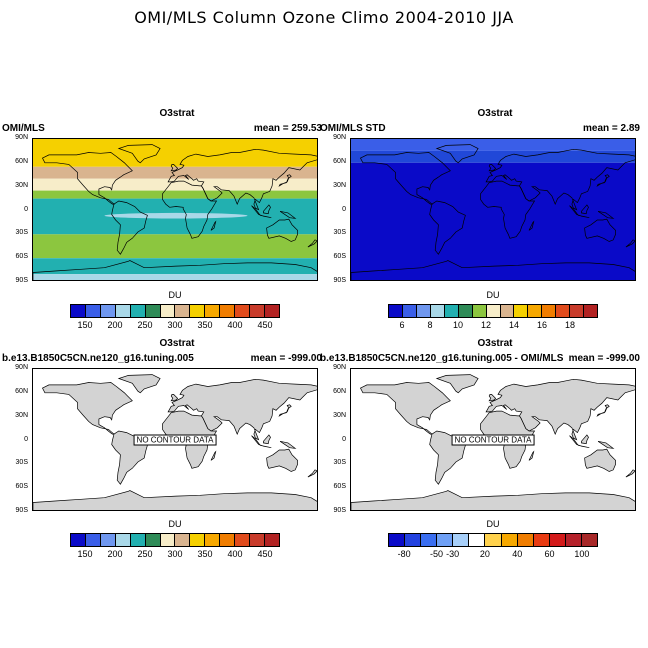 This screenshot has height=648, width=648. What do you see at coordinates (339, 185) in the screenshot?
I see `lat-tick-label: 30N` at bounding box center [339, 185].